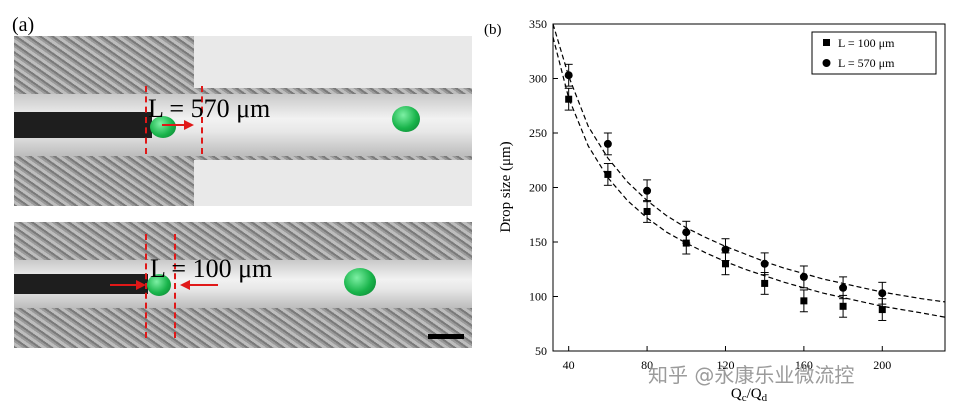  Describe the element at coordinates (23, 25) in the screenshot. I see `panel-a-label: (a)` at that location.